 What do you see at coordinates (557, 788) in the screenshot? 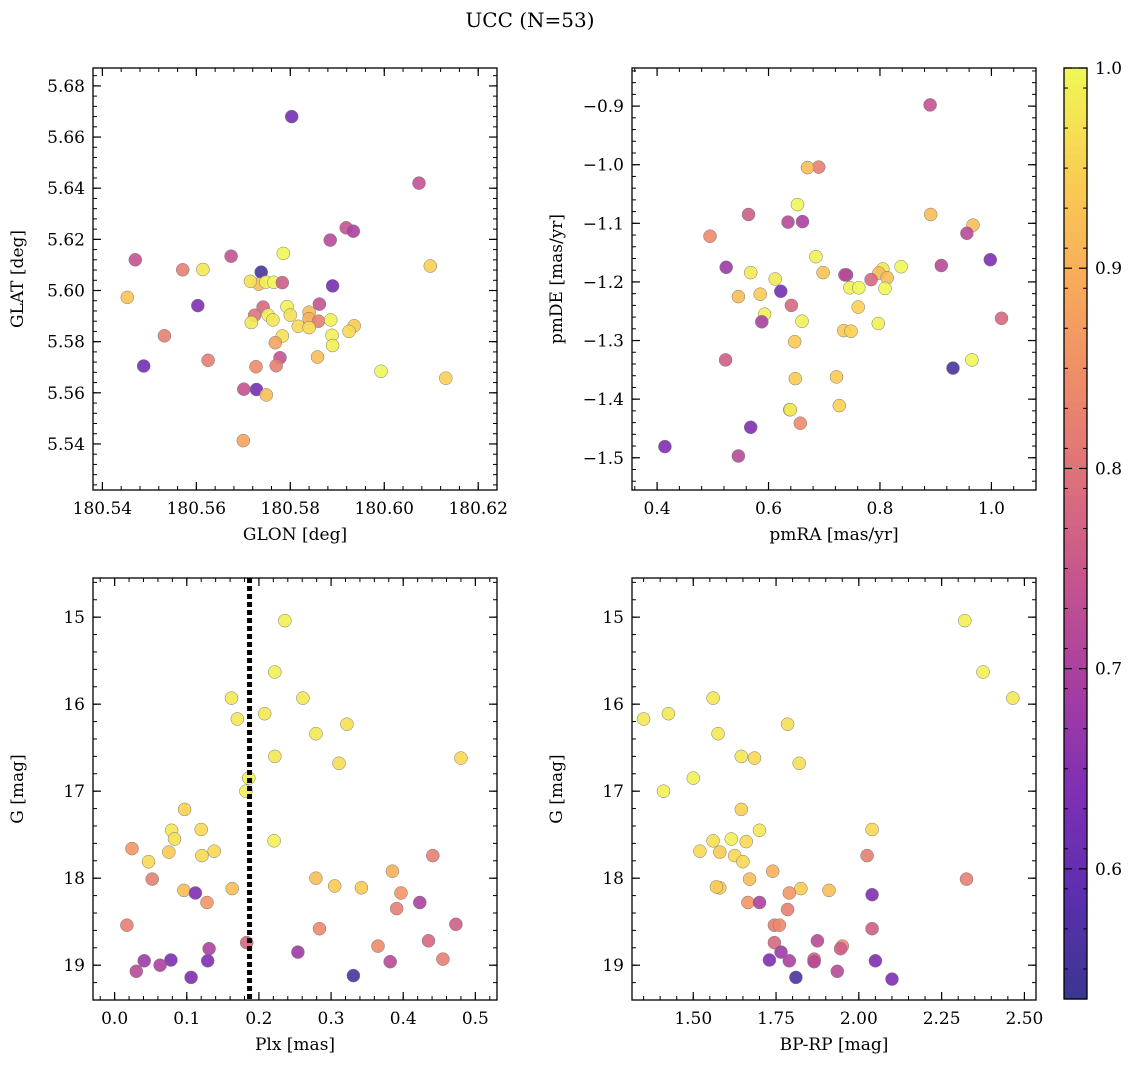
I see `y-axis-label: G [mag]` at bounding box center [557, 788].